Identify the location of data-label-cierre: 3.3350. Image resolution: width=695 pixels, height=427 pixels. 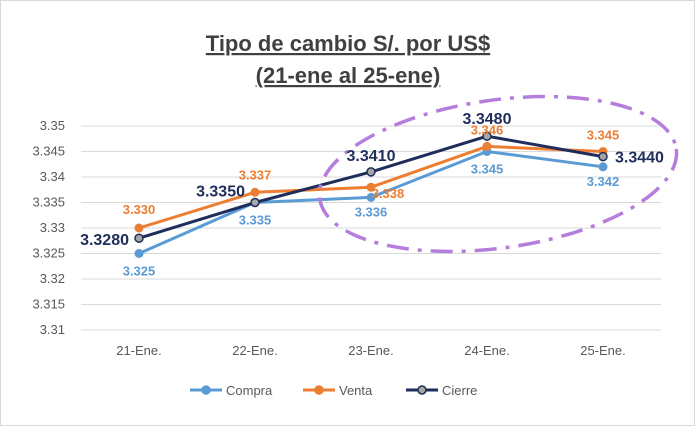
(220, 192).